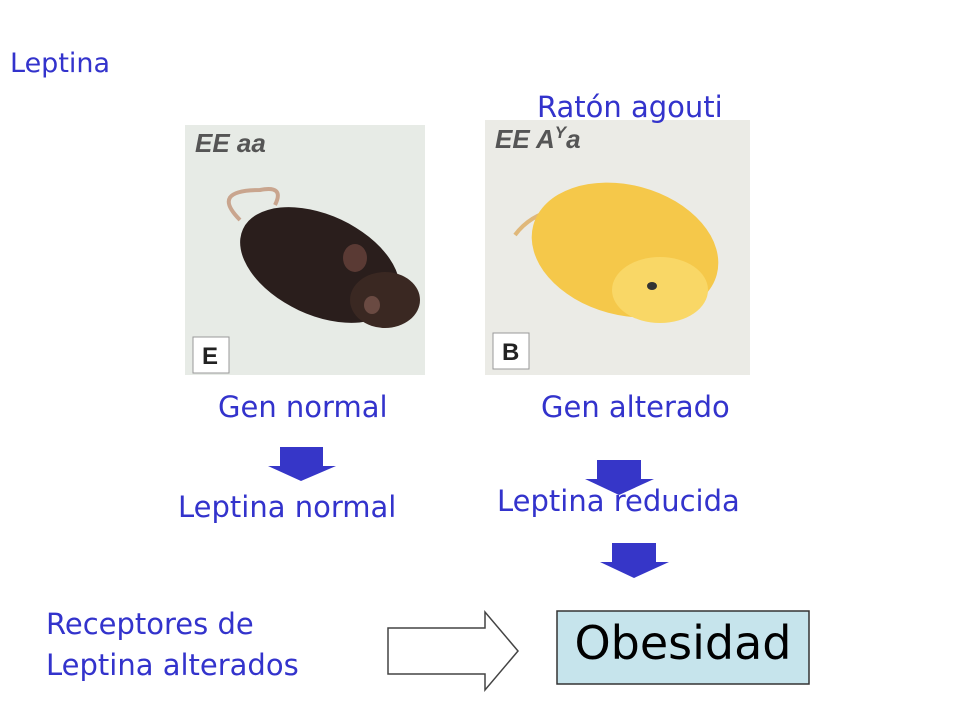  I want to click on text: EE A, so click(525, 139).